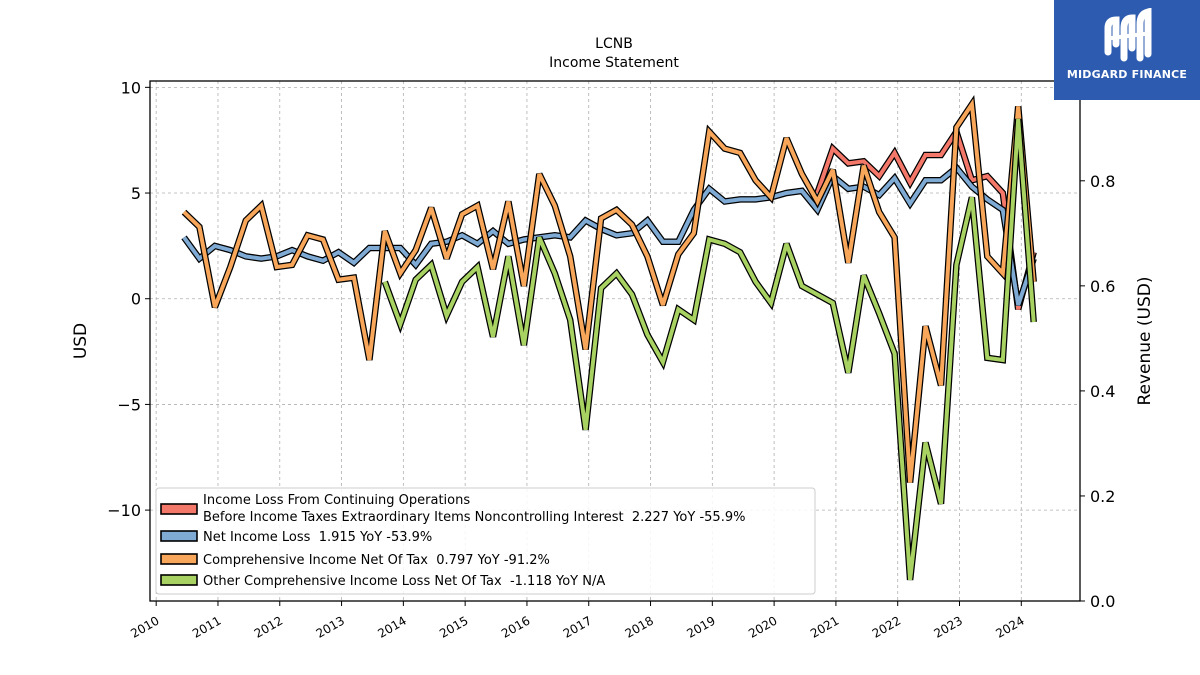  I want to click on x-tick-label: 2018, so click(639, 626).